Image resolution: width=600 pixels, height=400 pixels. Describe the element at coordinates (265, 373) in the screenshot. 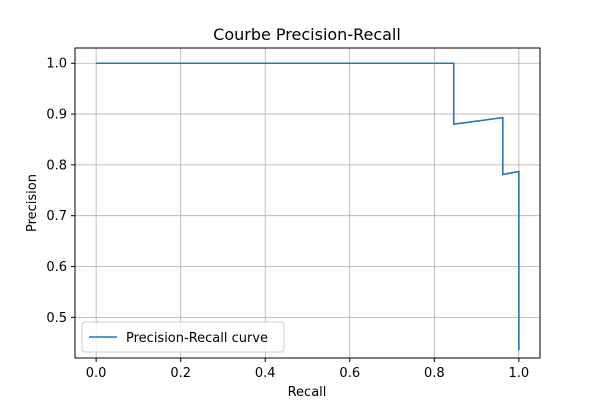

I see `x-tick-label: 0.4` at that location.